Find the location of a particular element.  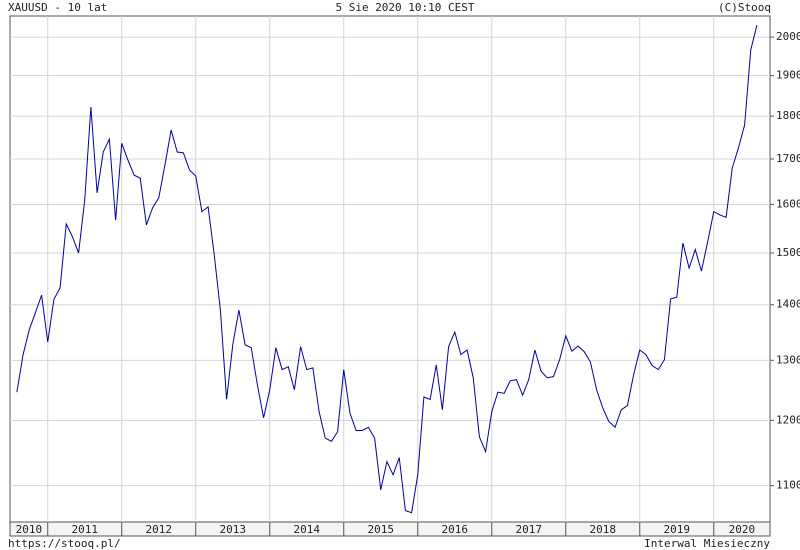

y-tick-label: 1600 is located at coordinates (788, 204).